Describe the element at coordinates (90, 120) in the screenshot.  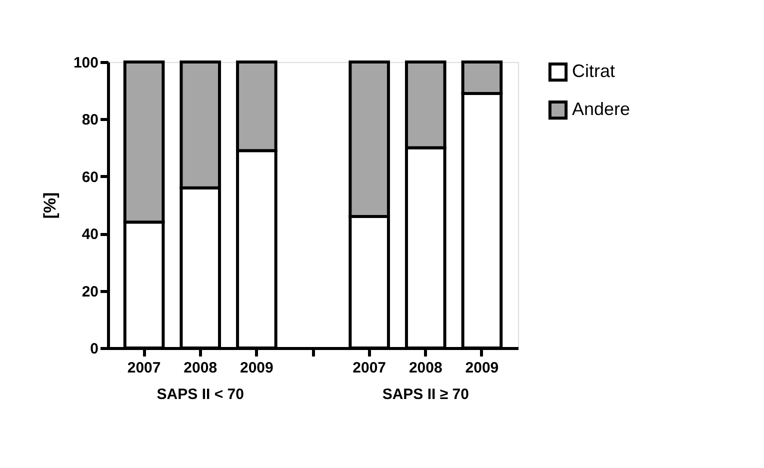
I see `y-tick-label: 80` at that location.